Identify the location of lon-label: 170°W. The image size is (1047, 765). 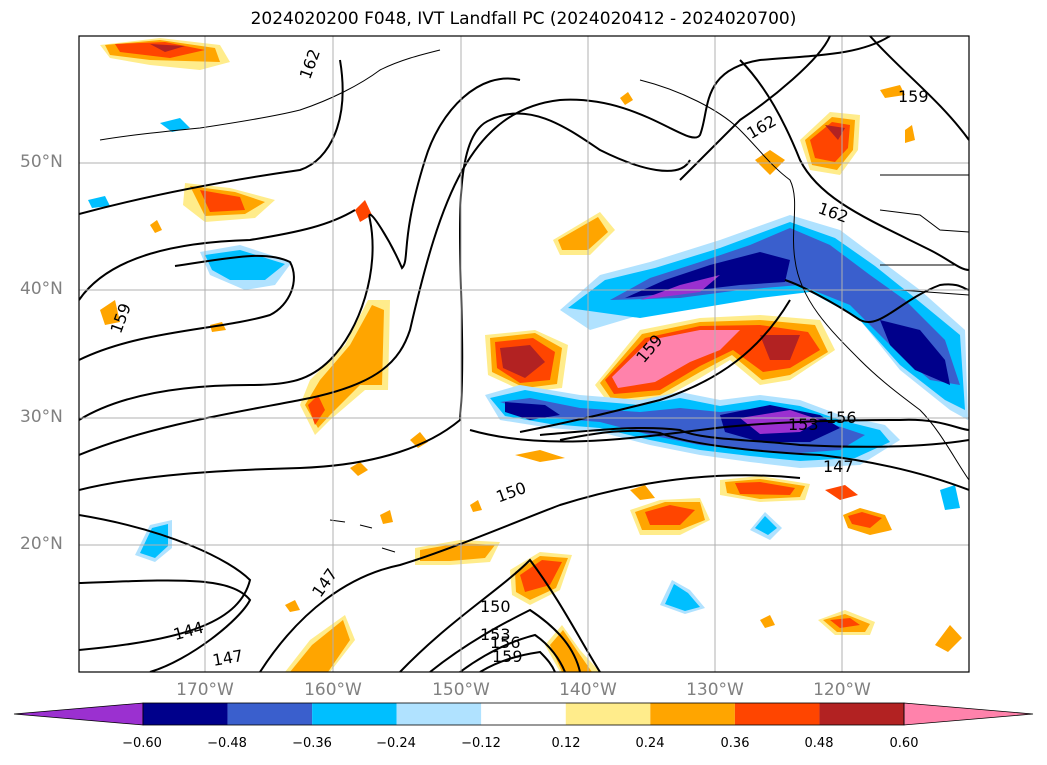
(205, 690).